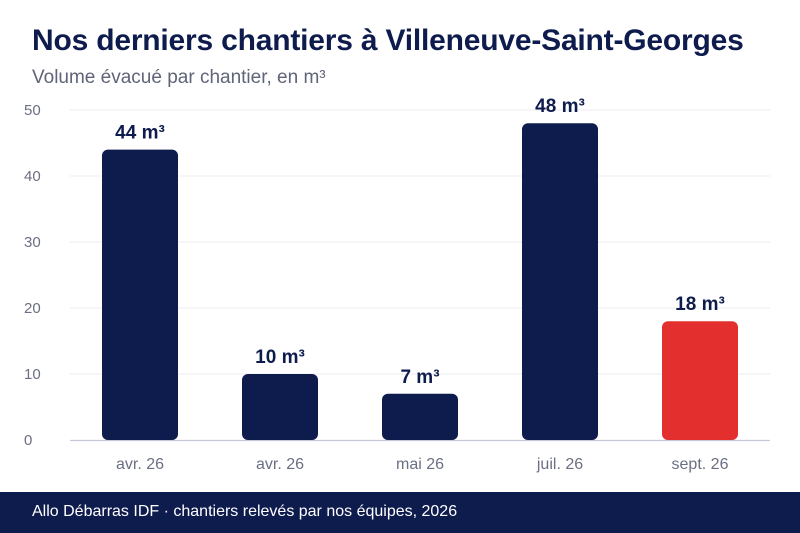 The height and width of the screenshot is (533, 800). What do you see at coordinates (28, 440) in the screenshot?
I see `y-tick-label: 0` at bounding box center [28, 440].